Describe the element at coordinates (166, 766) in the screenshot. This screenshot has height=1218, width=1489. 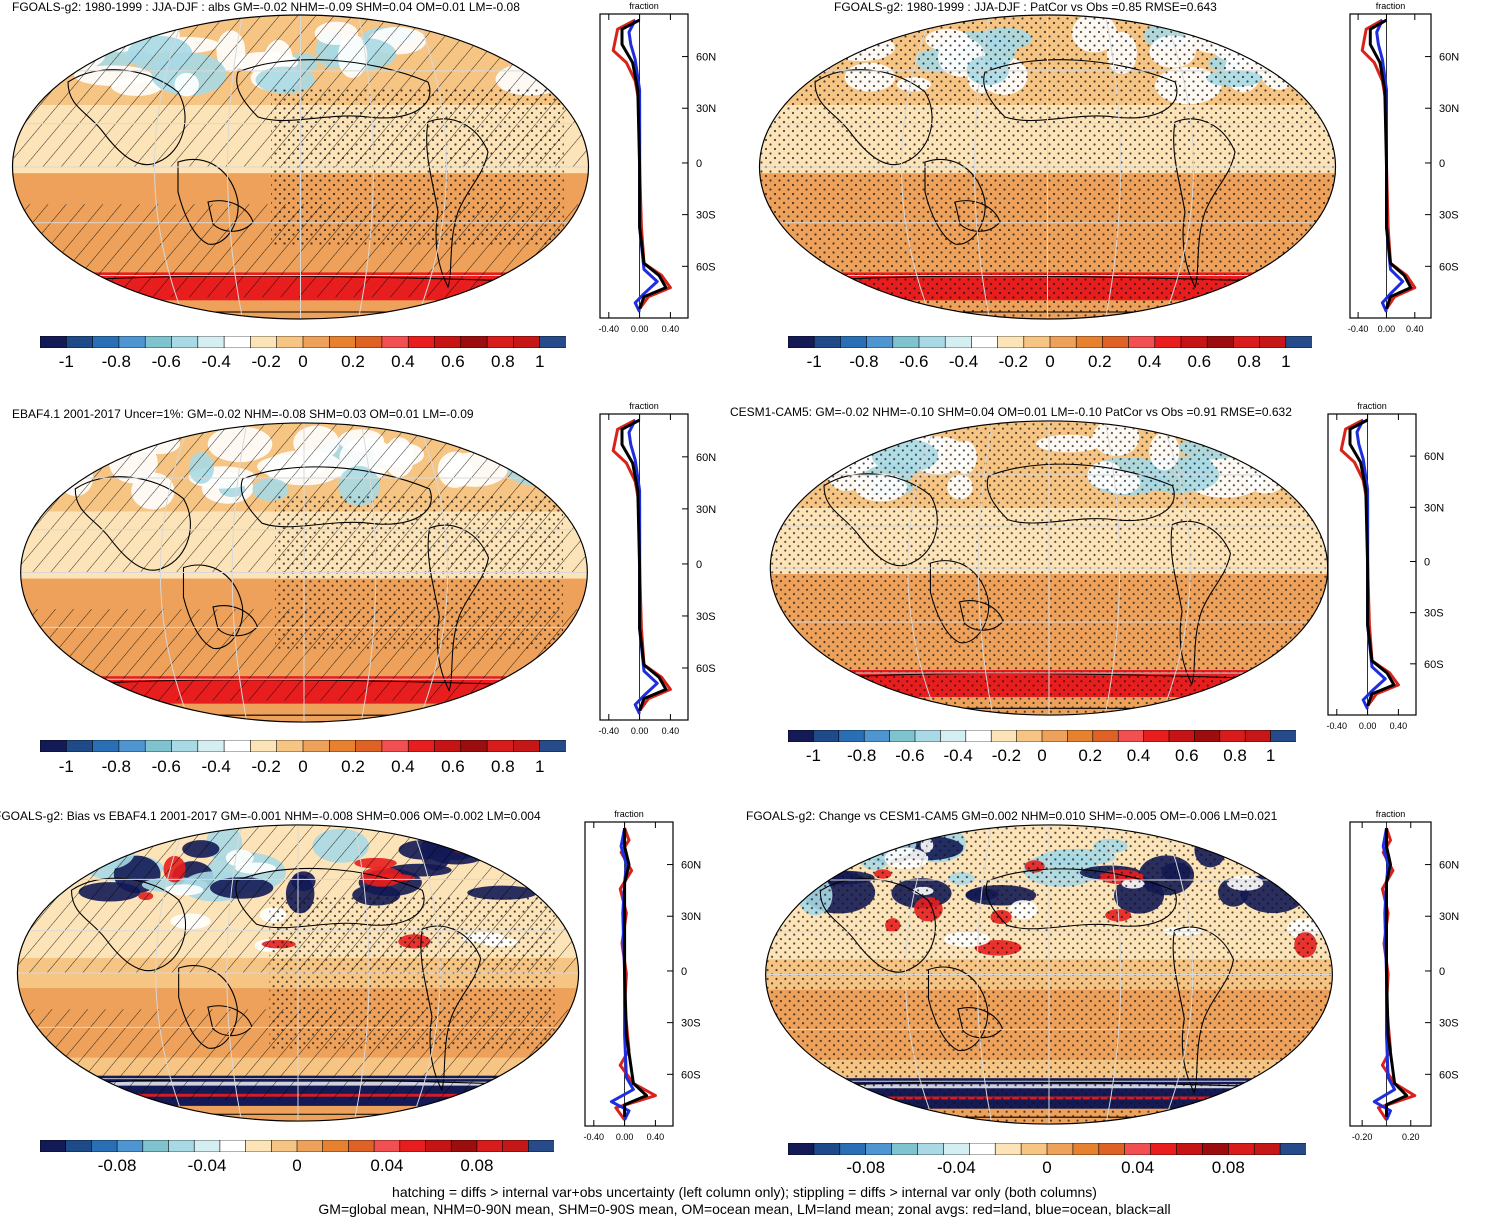
I see `colorbar-tick-label: -0.6` at that location.